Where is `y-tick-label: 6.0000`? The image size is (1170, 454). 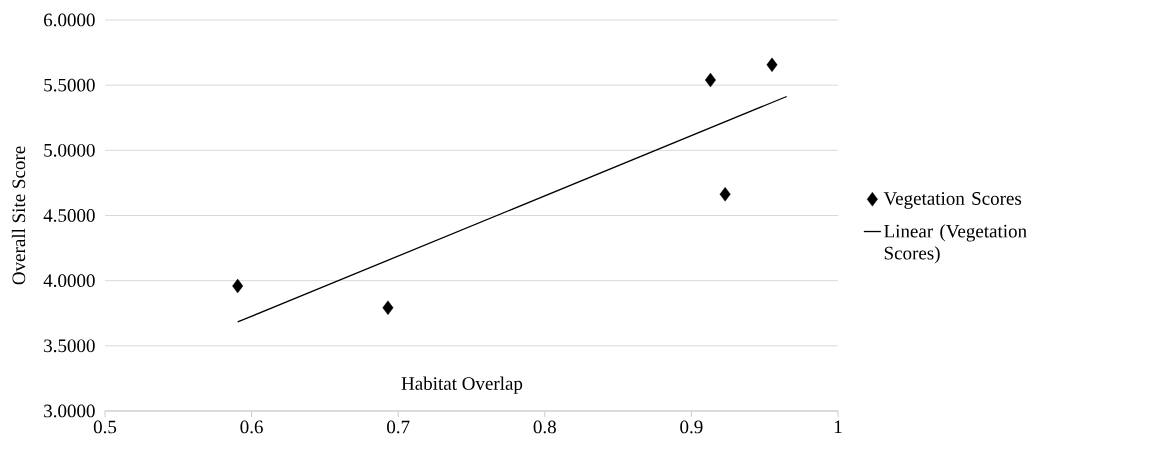 y-tick-label: 6.0000 is located at coordinates (69, 20).